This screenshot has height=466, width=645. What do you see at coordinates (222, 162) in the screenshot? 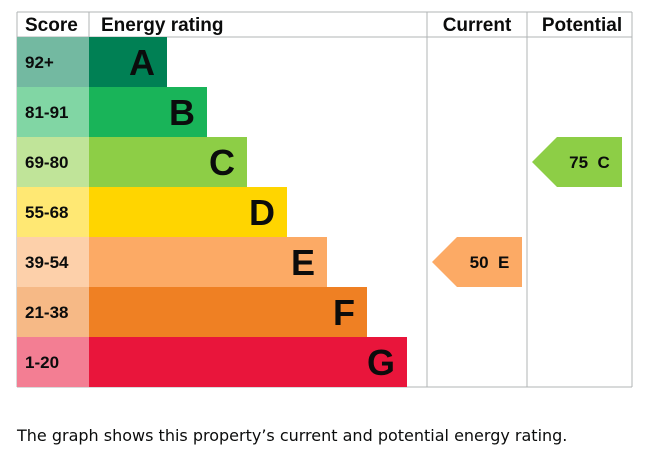
I see `band-letter-c: C` at bounding box center [222, 162].